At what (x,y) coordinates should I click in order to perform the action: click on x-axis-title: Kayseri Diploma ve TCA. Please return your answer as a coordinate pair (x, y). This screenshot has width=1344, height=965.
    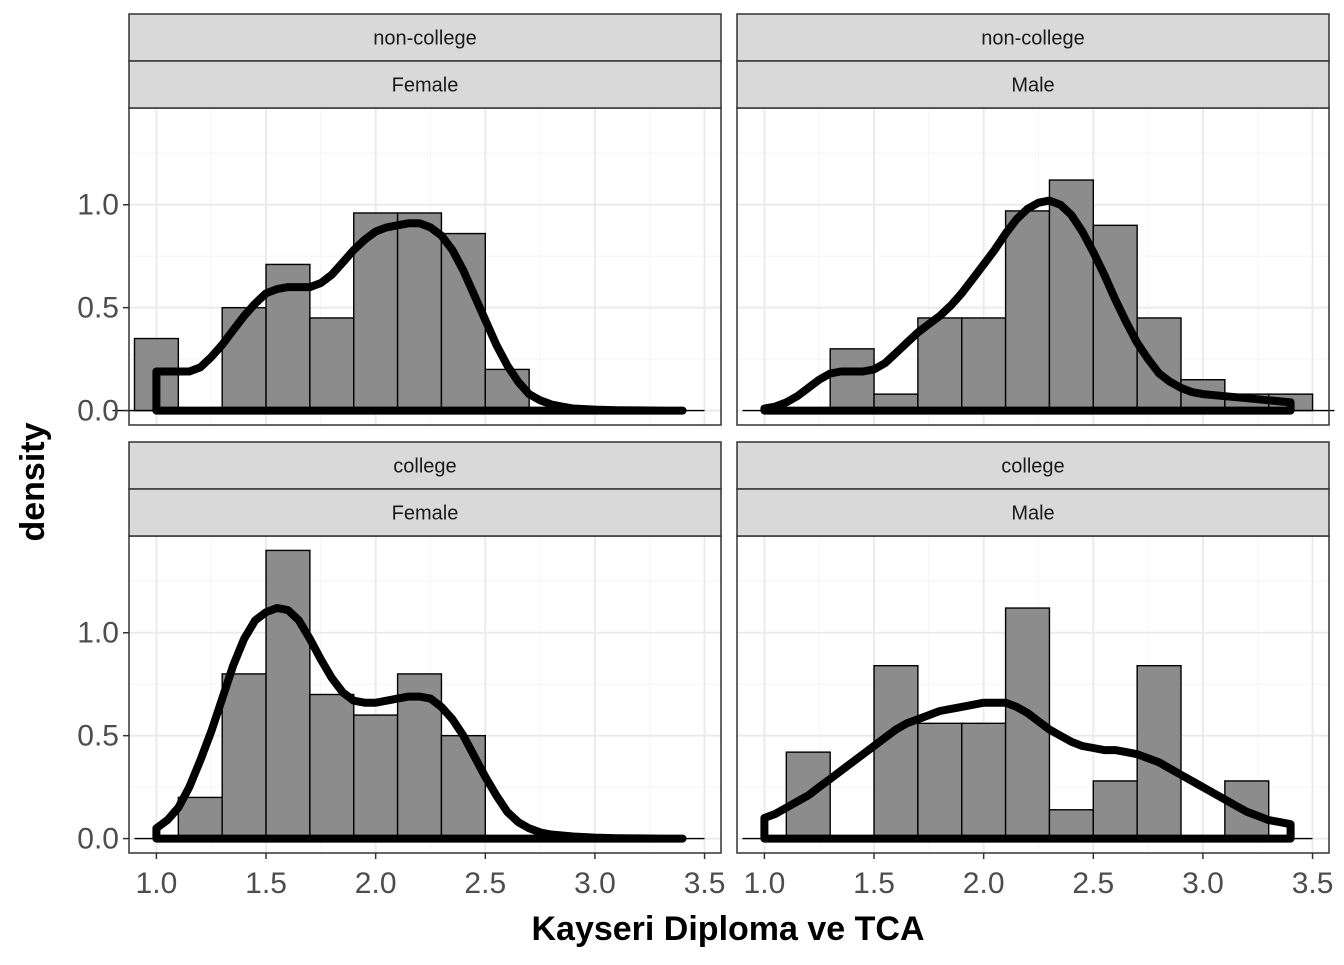
    Looking at the image, I should click on (727, 929).